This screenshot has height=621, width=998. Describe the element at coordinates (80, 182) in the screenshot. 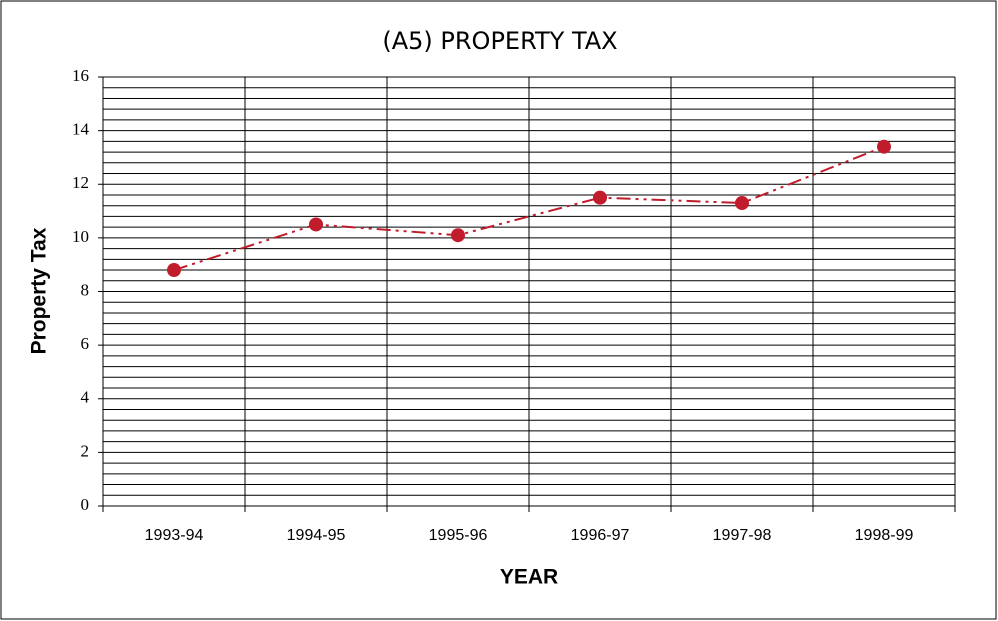

I see `y-tick-label: 12` at that location.